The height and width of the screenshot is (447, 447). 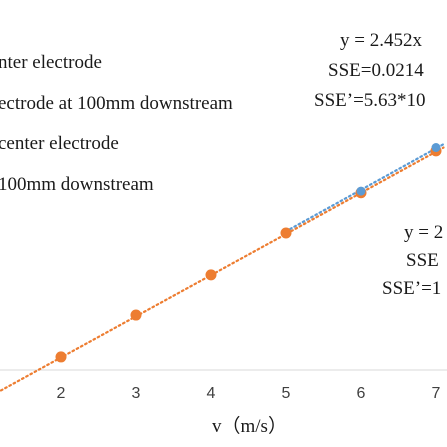 What do you see at coordinates (77, 184) in the screenshot?
I see `legend-entry-4: 100mm downstream` at bounding box center [77, 184].